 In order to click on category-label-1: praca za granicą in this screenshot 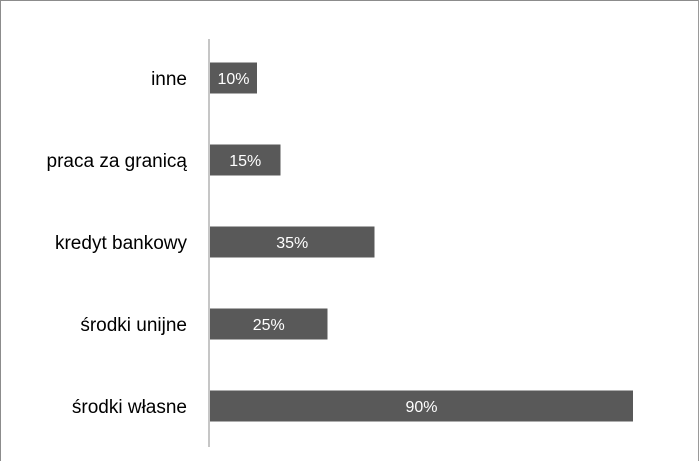, I will do `click(117, 161)`.